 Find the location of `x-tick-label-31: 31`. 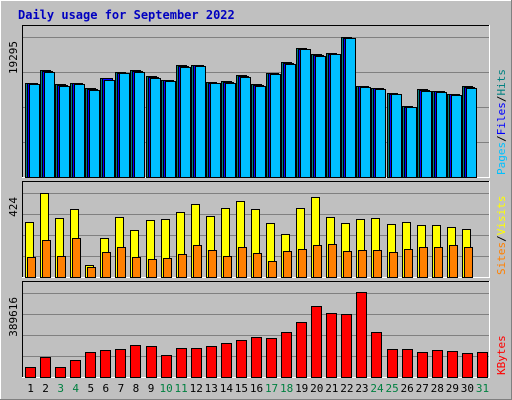

x-tick-label-31: 31 is located at coordinates (482, 388).